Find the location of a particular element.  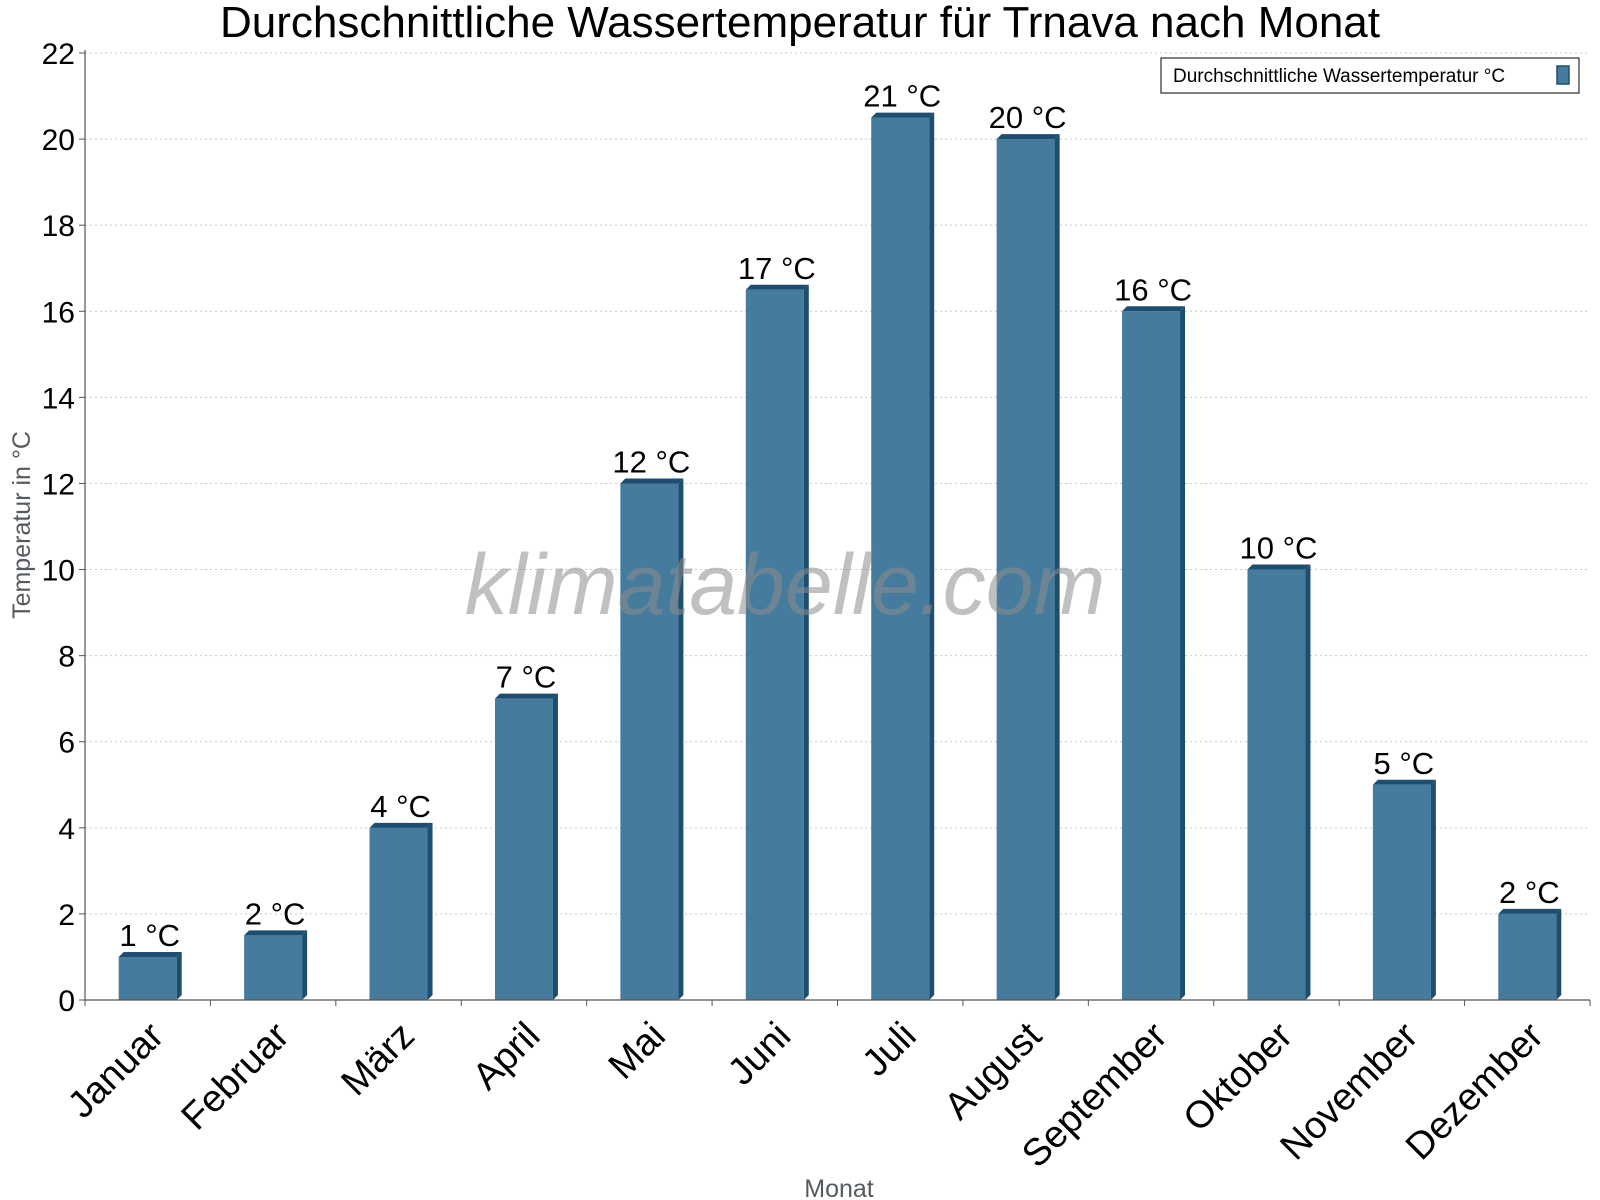

legend: Durchschnittliche Wassertemperatur °C is located at coordinates (1370, 75).